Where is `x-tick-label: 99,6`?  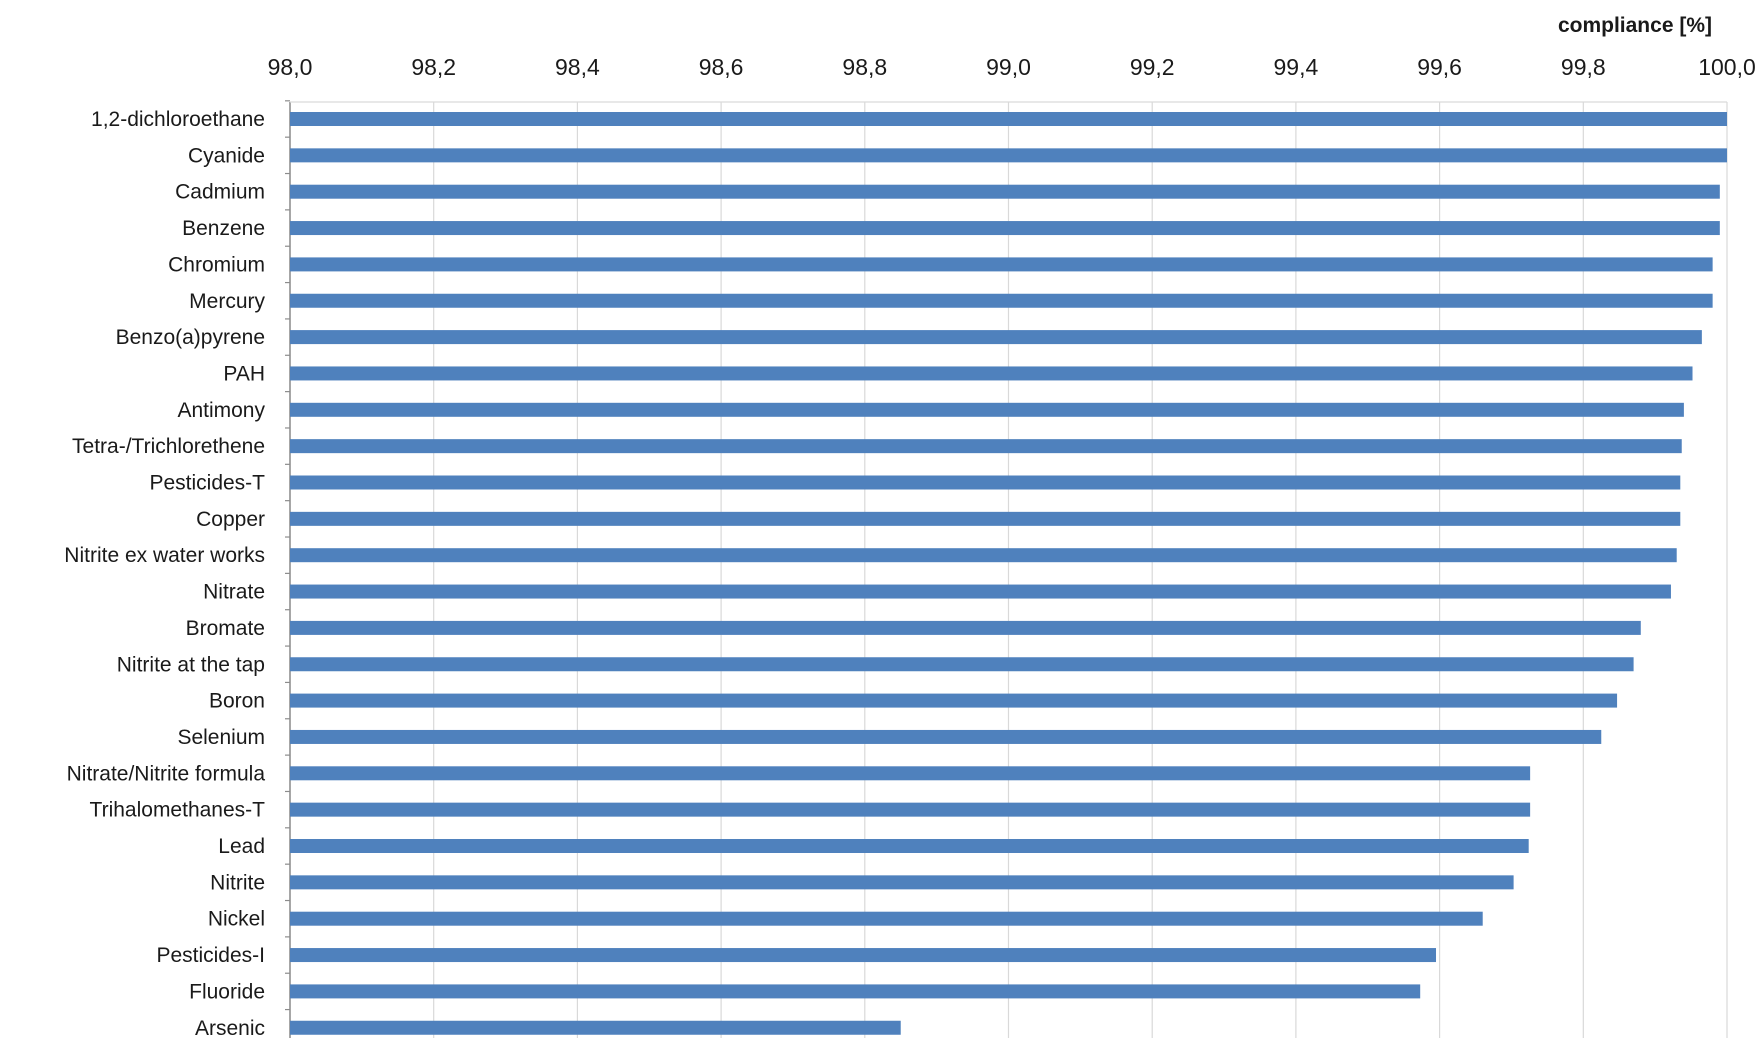 x-tick-label: 99,6 is located at coordinates (1439, 67).